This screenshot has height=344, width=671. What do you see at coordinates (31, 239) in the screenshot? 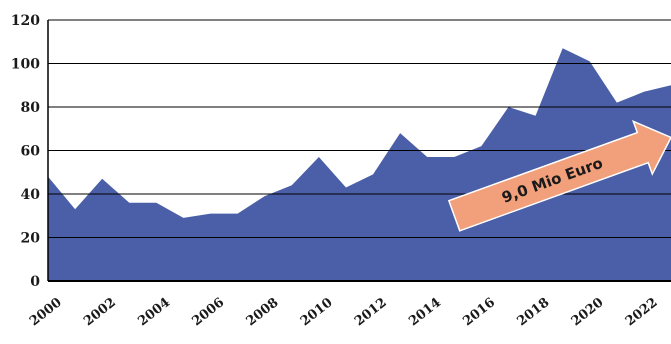
I see `y-tick-label-20: 20` at bounding box center [31, 239].